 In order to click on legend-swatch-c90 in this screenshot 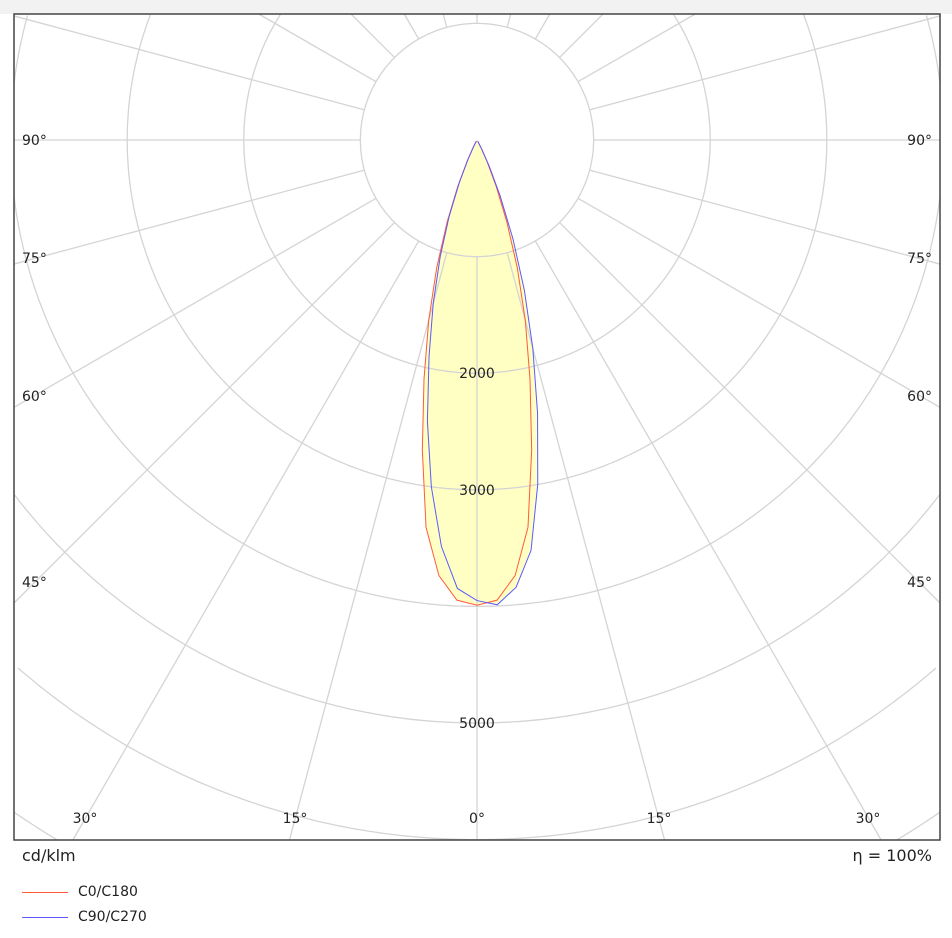, I will do `click(45, 917)`.